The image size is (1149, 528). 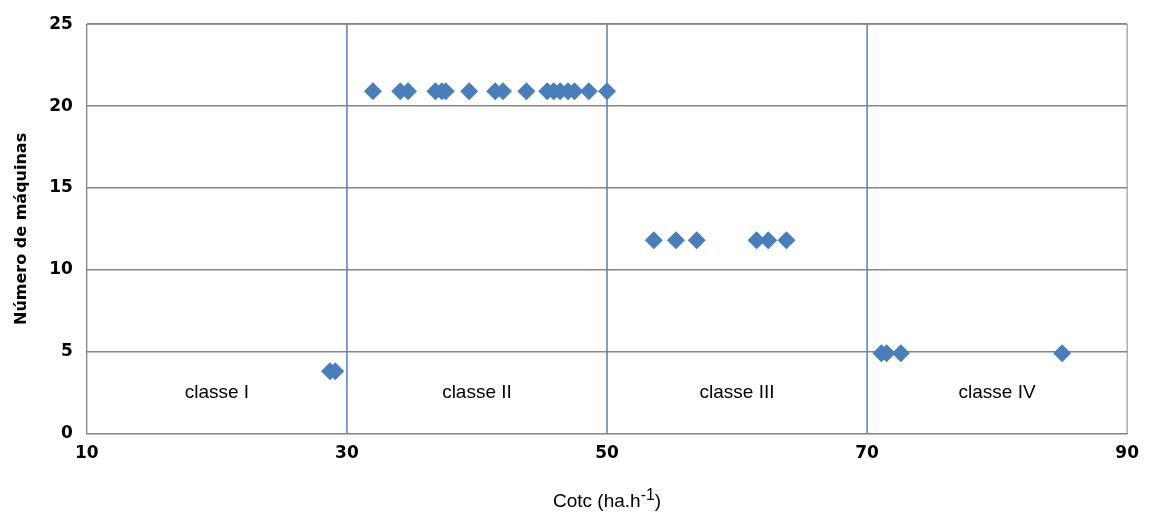 I want to click on y-tick-label: 20, so click(x=61, y=104).